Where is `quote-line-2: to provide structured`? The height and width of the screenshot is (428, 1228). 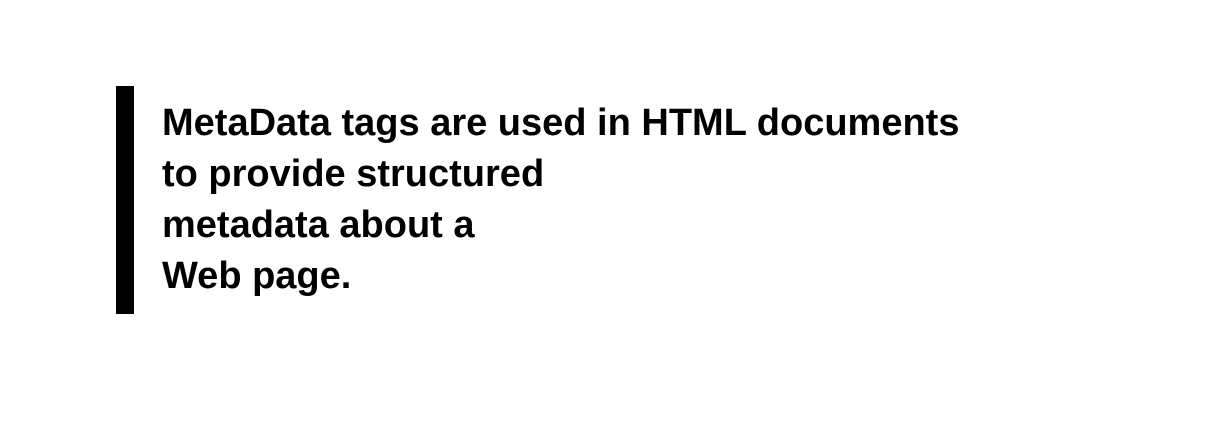 quote-line-2: to provide structured is located at coordinates (353, 174).